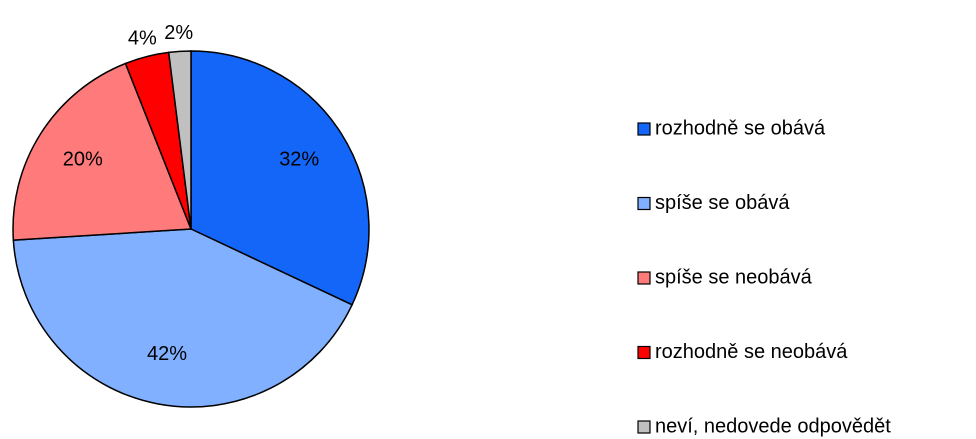 Image resolution: width=976 pixels, height=439 pixels. Describe the element at coordinates (167, 354) in the screenshot. I see `data-label: 42%` at that location.